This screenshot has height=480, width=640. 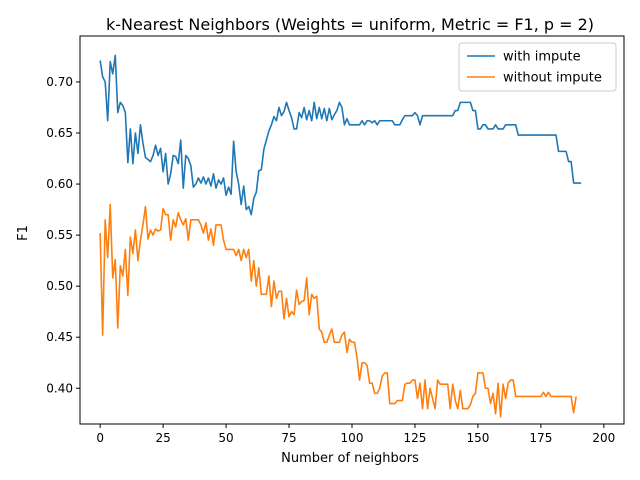 I want to click on x-tick-label: 25, so click(x=162, y=438).